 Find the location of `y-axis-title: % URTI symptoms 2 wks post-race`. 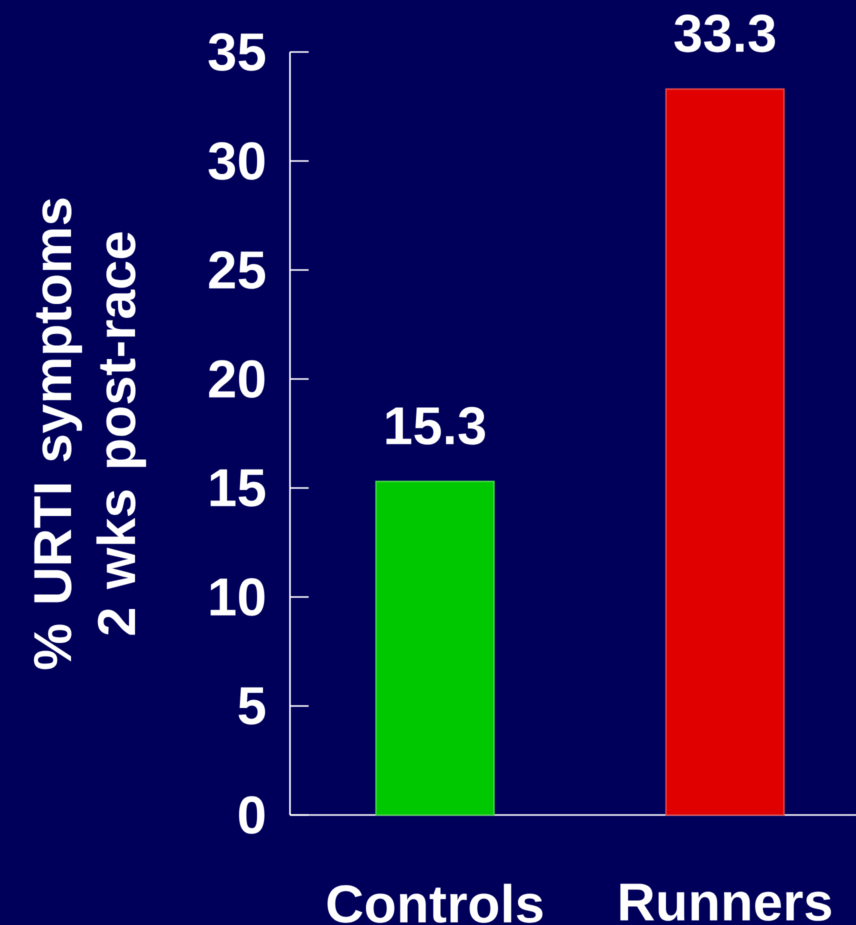

y-axis-title: % URTI symptoms 2 wks post-race is located at coordinates (90, 434).